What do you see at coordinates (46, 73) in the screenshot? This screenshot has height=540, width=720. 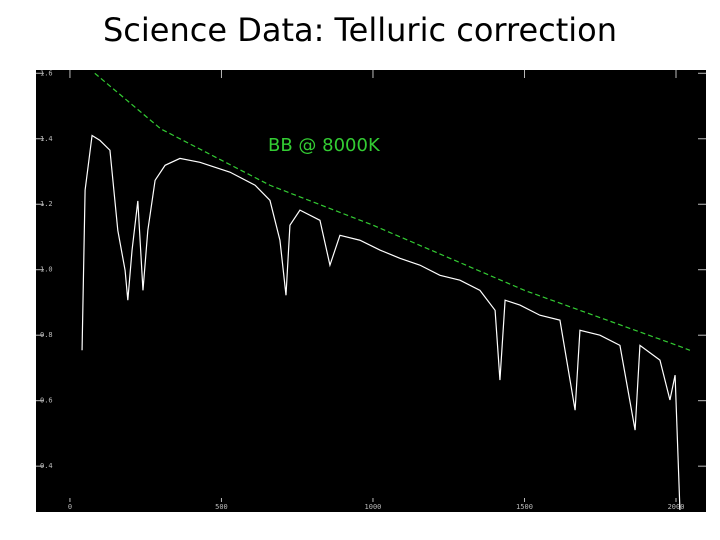 I see `y-tick-label: 1.6` at bounding box center [46, 73].